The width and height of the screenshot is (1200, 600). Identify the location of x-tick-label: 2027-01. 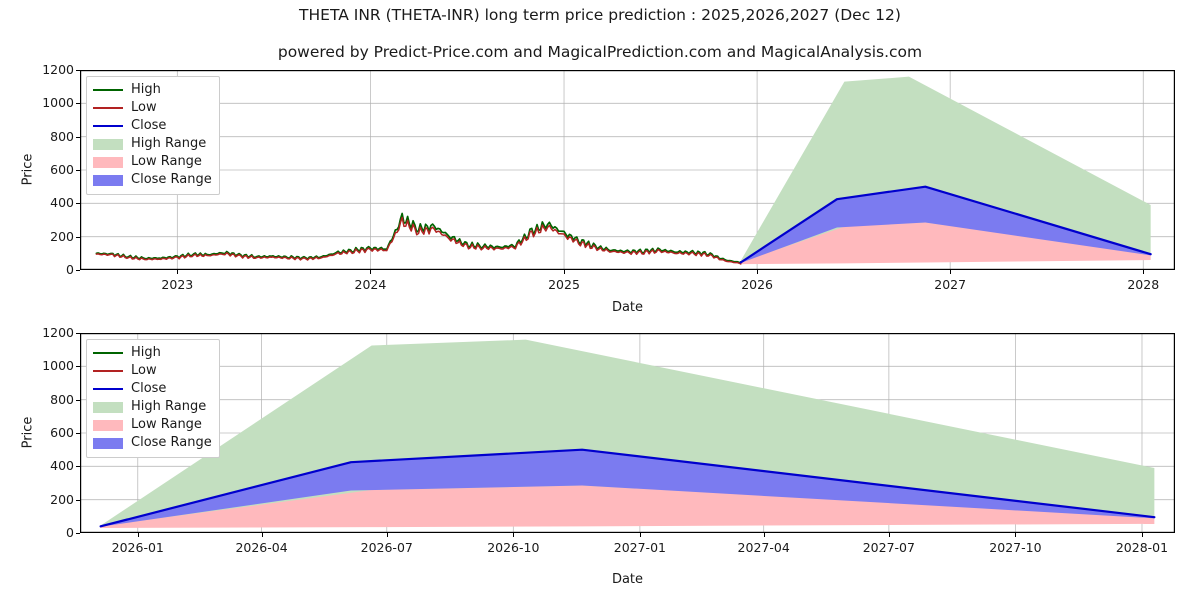
(639, 547).